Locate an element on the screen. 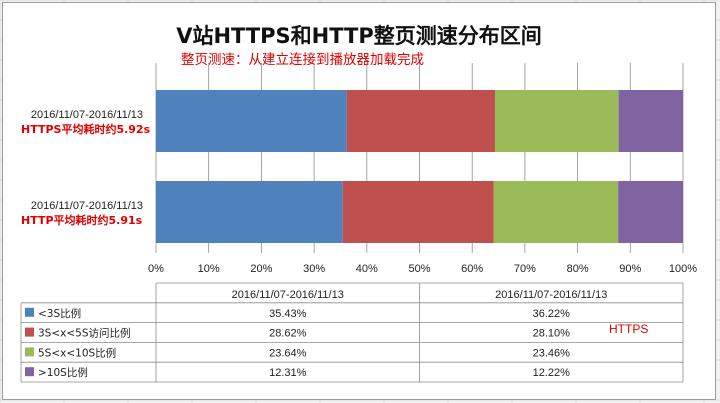 The width and height of the screenshot is (720, 403). category-sublabel: HTTP平均耗时约5.91s is located at coordinates (82, 220).